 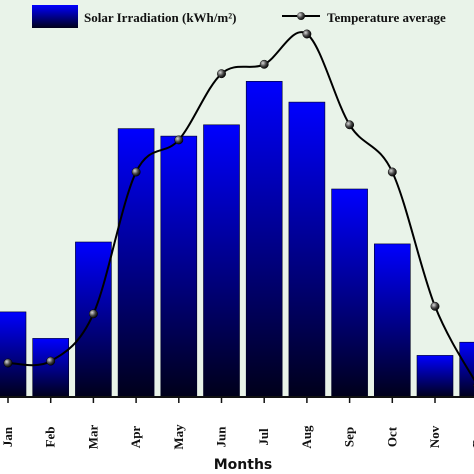 What do you see at coordinates (264, 64) in the screenshot?
I see `temperature-point-jul` at bounding box center [264, 64].